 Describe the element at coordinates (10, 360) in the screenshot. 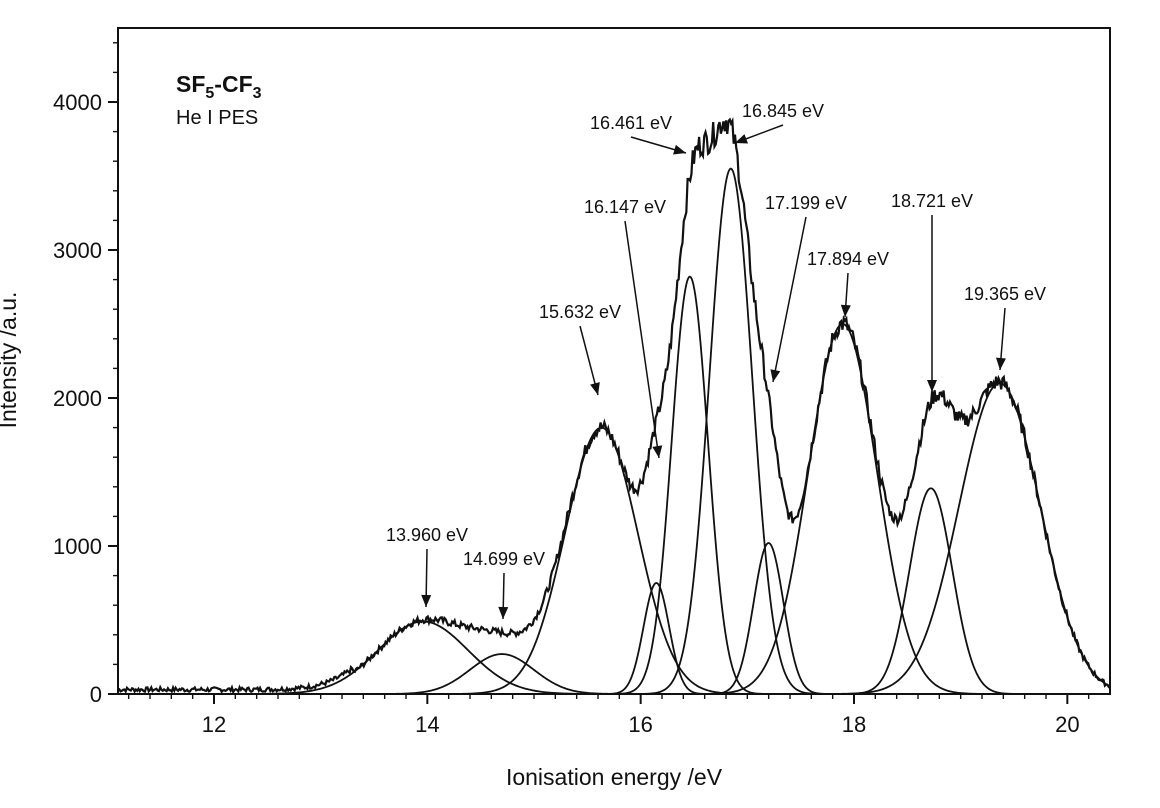

I see `y-axis-title: Intensity /a.u.` at that location.